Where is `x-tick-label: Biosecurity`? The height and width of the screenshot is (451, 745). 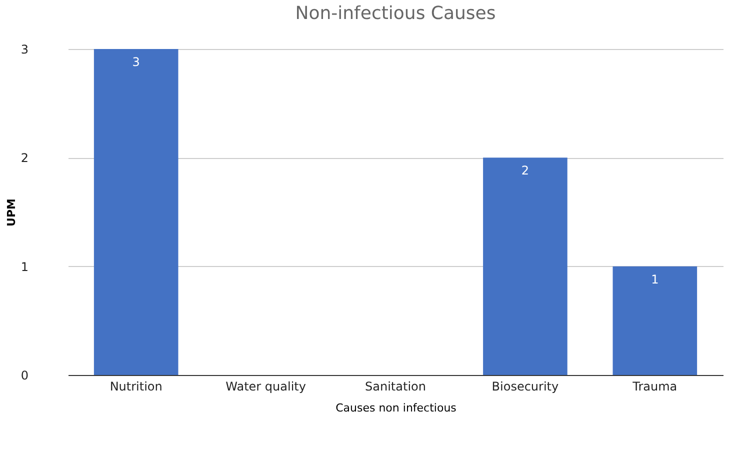 x-tick-label: Biosecurity is located at coordinates (525, 387).